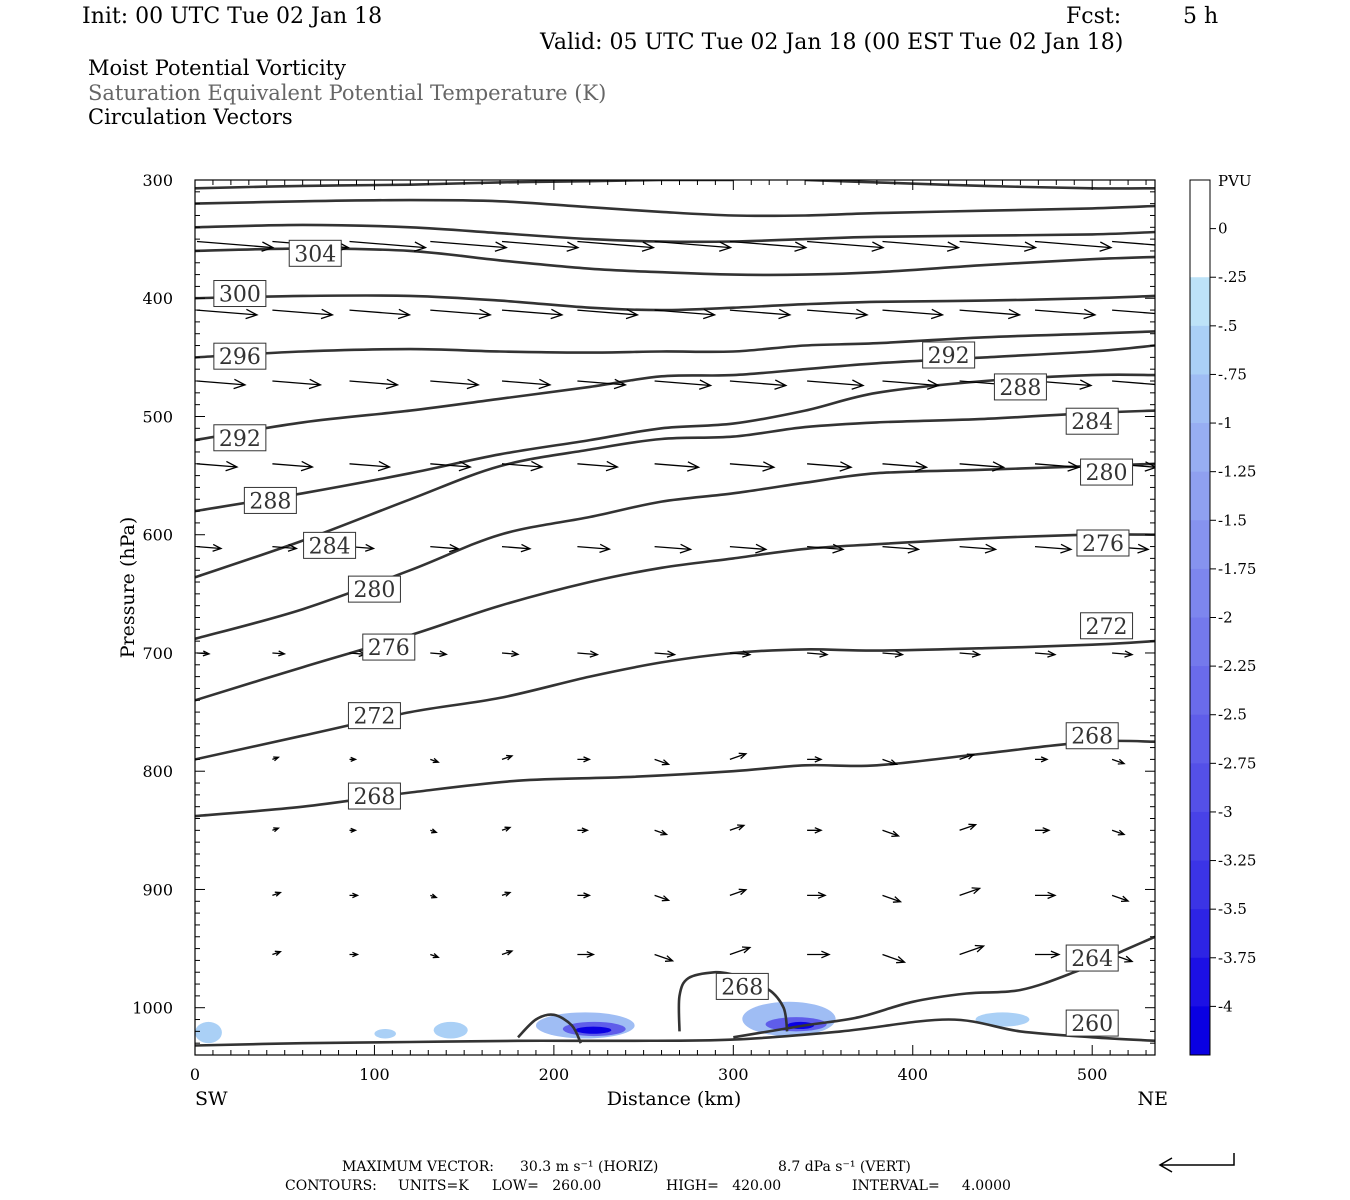 The height and width of the screenshot is (1200, 1350). Describe the element at coordinates (331, 1186) in the screenshot. I see `contours-label: CONTOURS:` at that location.